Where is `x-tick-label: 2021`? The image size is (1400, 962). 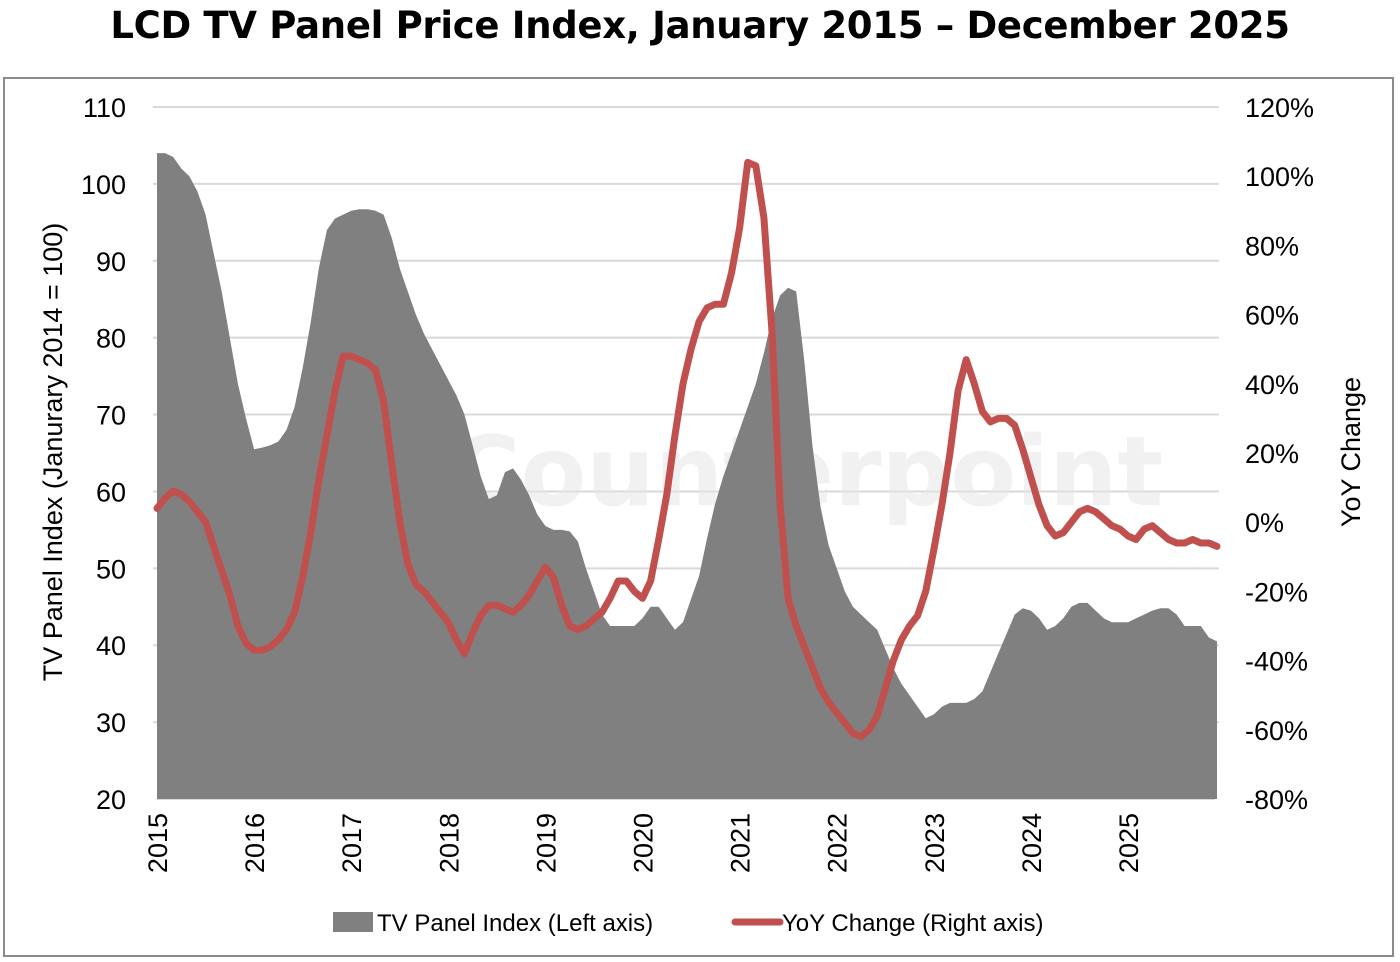
x-tick-label: 2021 is located at coordinates (741, 843).